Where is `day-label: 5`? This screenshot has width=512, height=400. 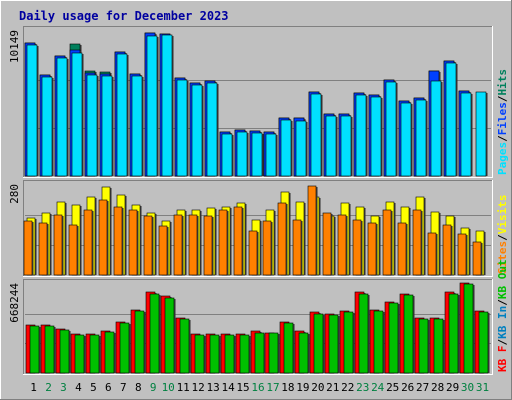 day-label: 5 is located at coordinates (93, 387).